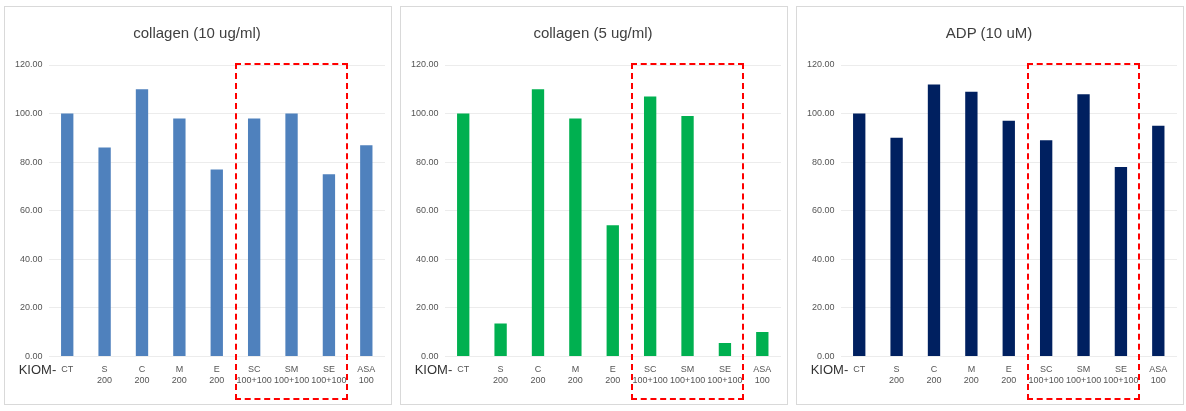 The image size is (1186, 411). What do you see at coordinates (989, 33) in the screenshot?
I see `chart-title: ADP (10 uM)` at bounding box center [989, 33].